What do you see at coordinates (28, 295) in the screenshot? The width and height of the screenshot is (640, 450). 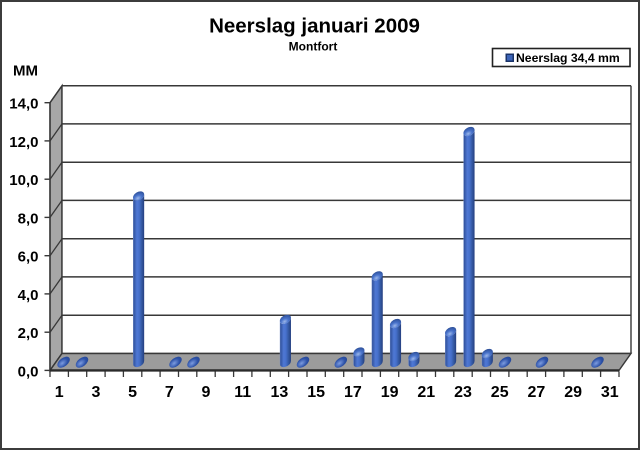 I see `svg-text: 4,0` at bounding box center [28, 295].